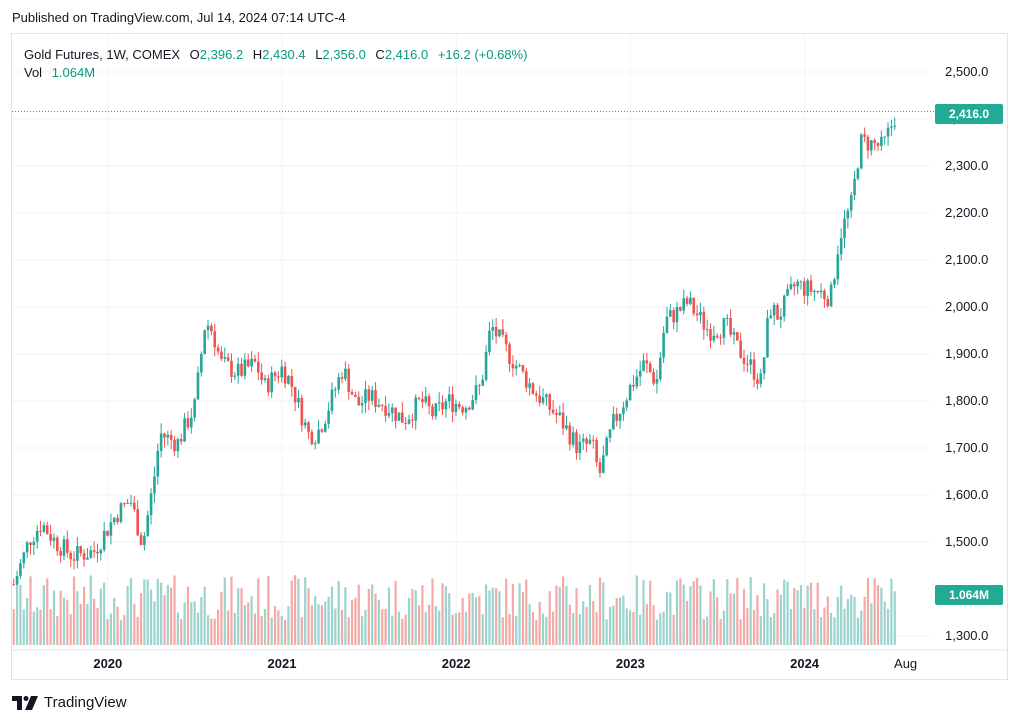 This screenshot has height=725, width=1021. I want to click on x-tick-label: 2021, so click(282, 663).